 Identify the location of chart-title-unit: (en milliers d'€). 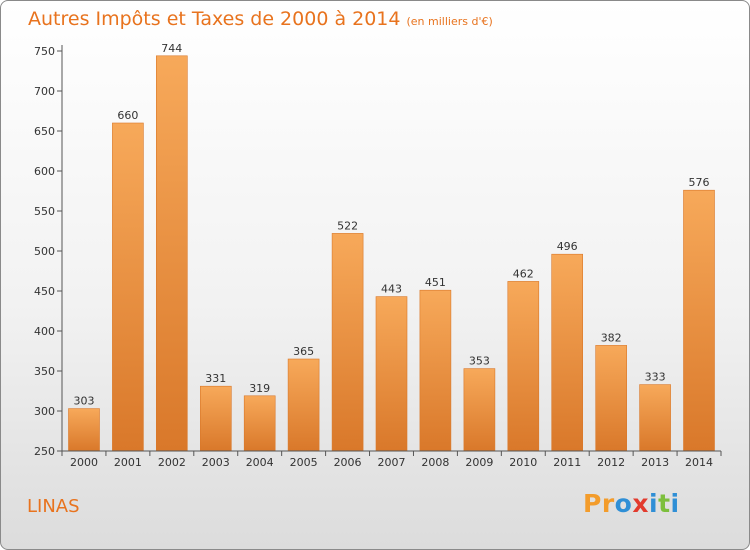
(449, 21).